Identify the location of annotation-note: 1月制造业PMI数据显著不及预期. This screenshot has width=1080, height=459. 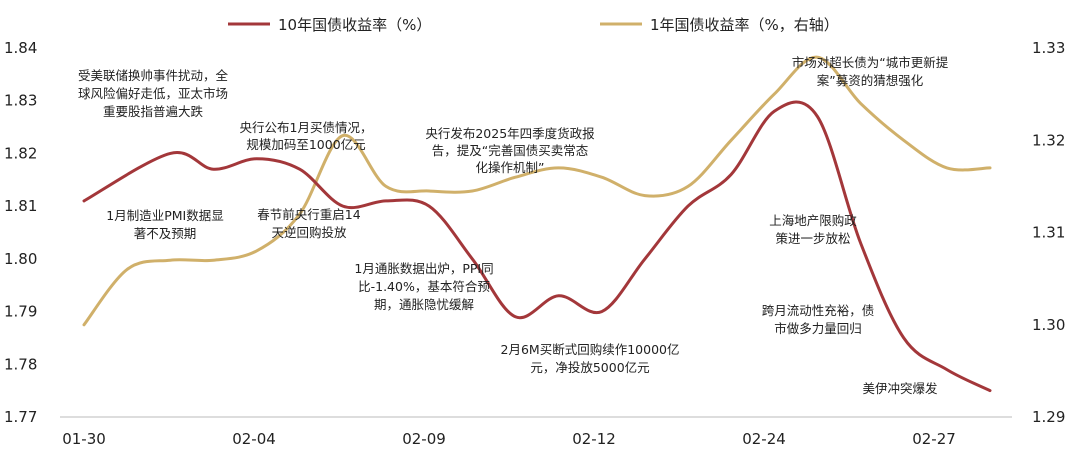
(164, 224).